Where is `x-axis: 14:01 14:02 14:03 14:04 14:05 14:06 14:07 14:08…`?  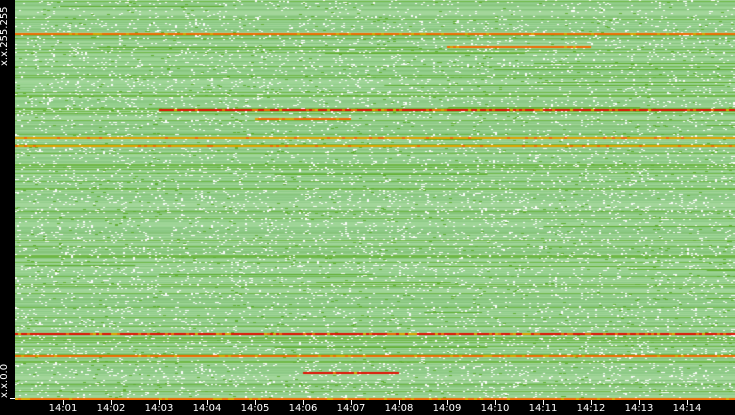 x-axis: 14:01 14:02 14:03 14:04 14:05 14:06 14:07 14:08… is located at coordinates (375, 407).